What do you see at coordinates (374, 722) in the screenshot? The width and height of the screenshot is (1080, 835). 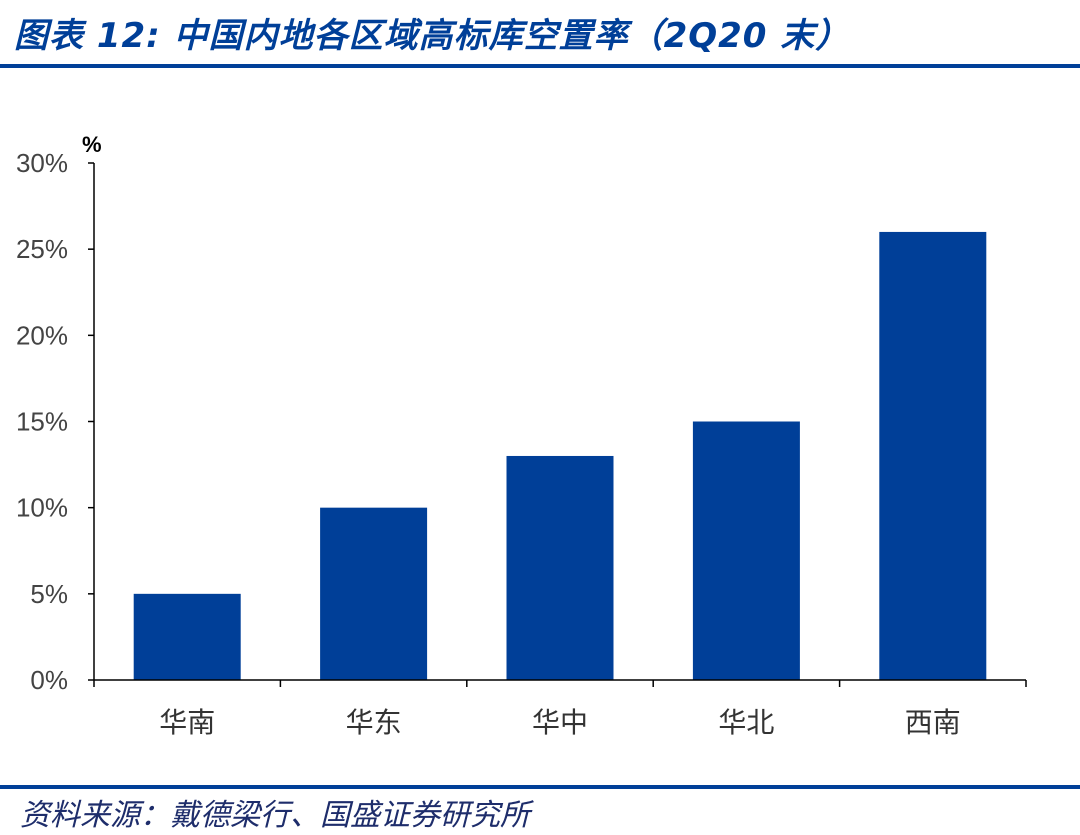 I see `x-category-label: 华东` at bounding box center [374, 722].